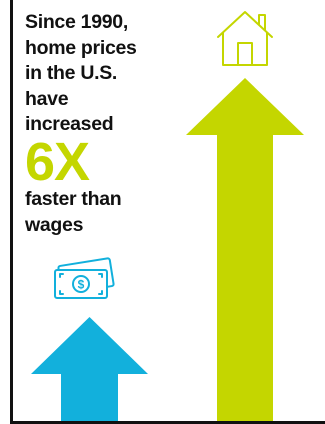 The image size is (325, 424). I want to click on headline-line: have, so click(47, 98).